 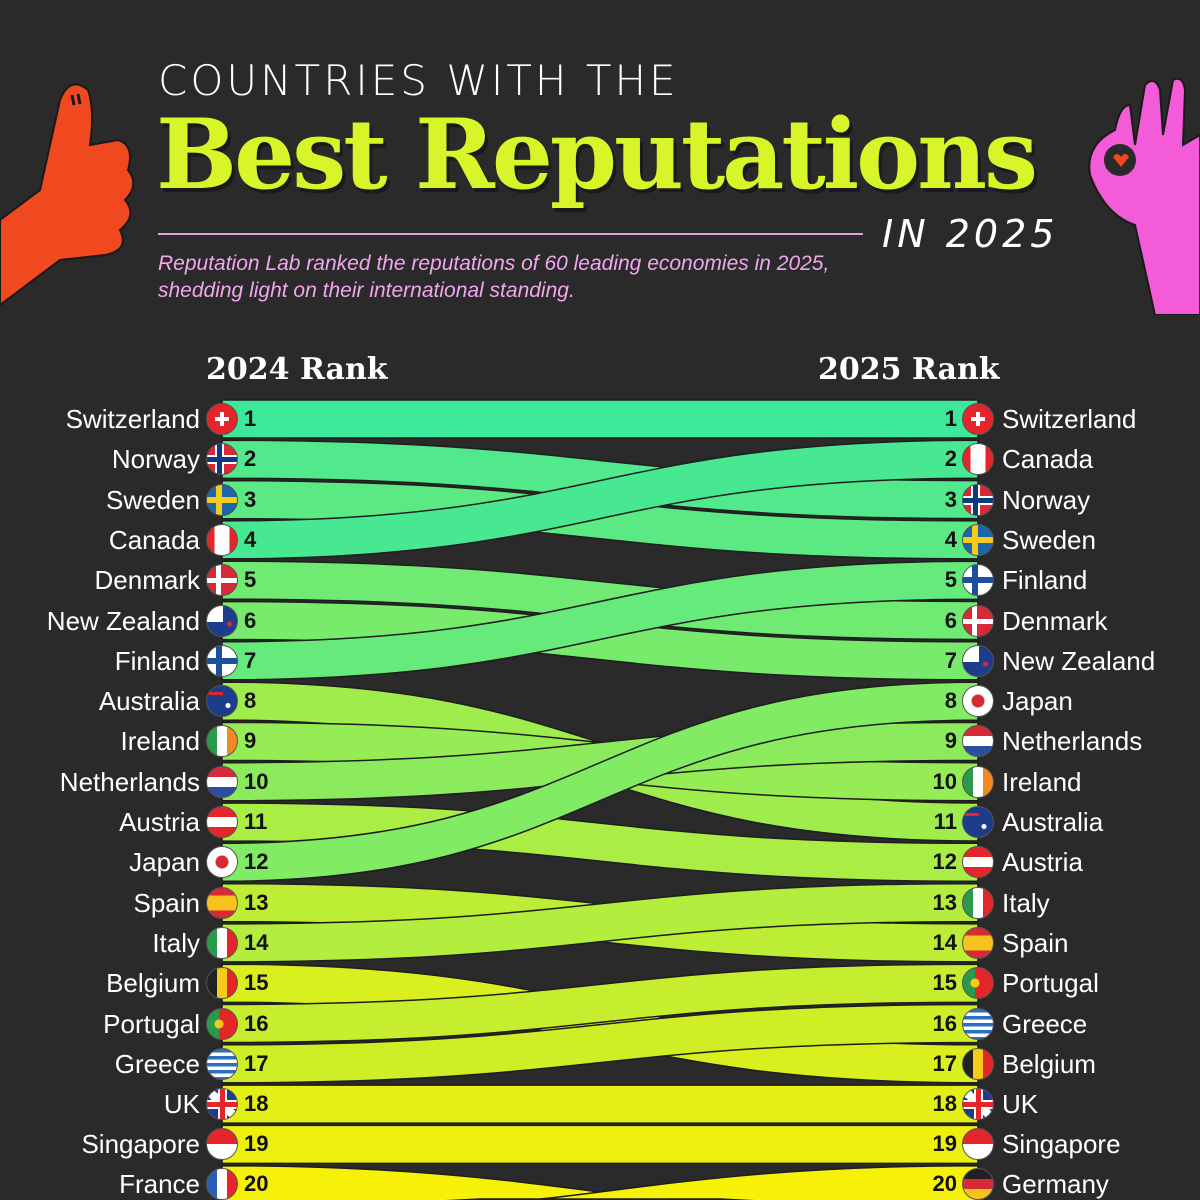 I want to click on band-finland, so click(x=600, y=620).